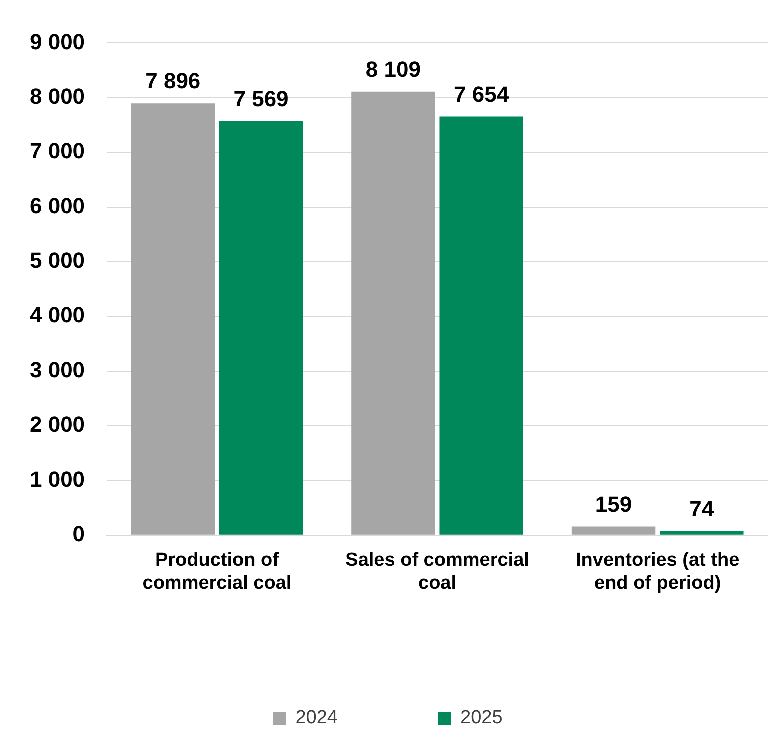  I want to click on legend-label: 2024, so click(317, 718).